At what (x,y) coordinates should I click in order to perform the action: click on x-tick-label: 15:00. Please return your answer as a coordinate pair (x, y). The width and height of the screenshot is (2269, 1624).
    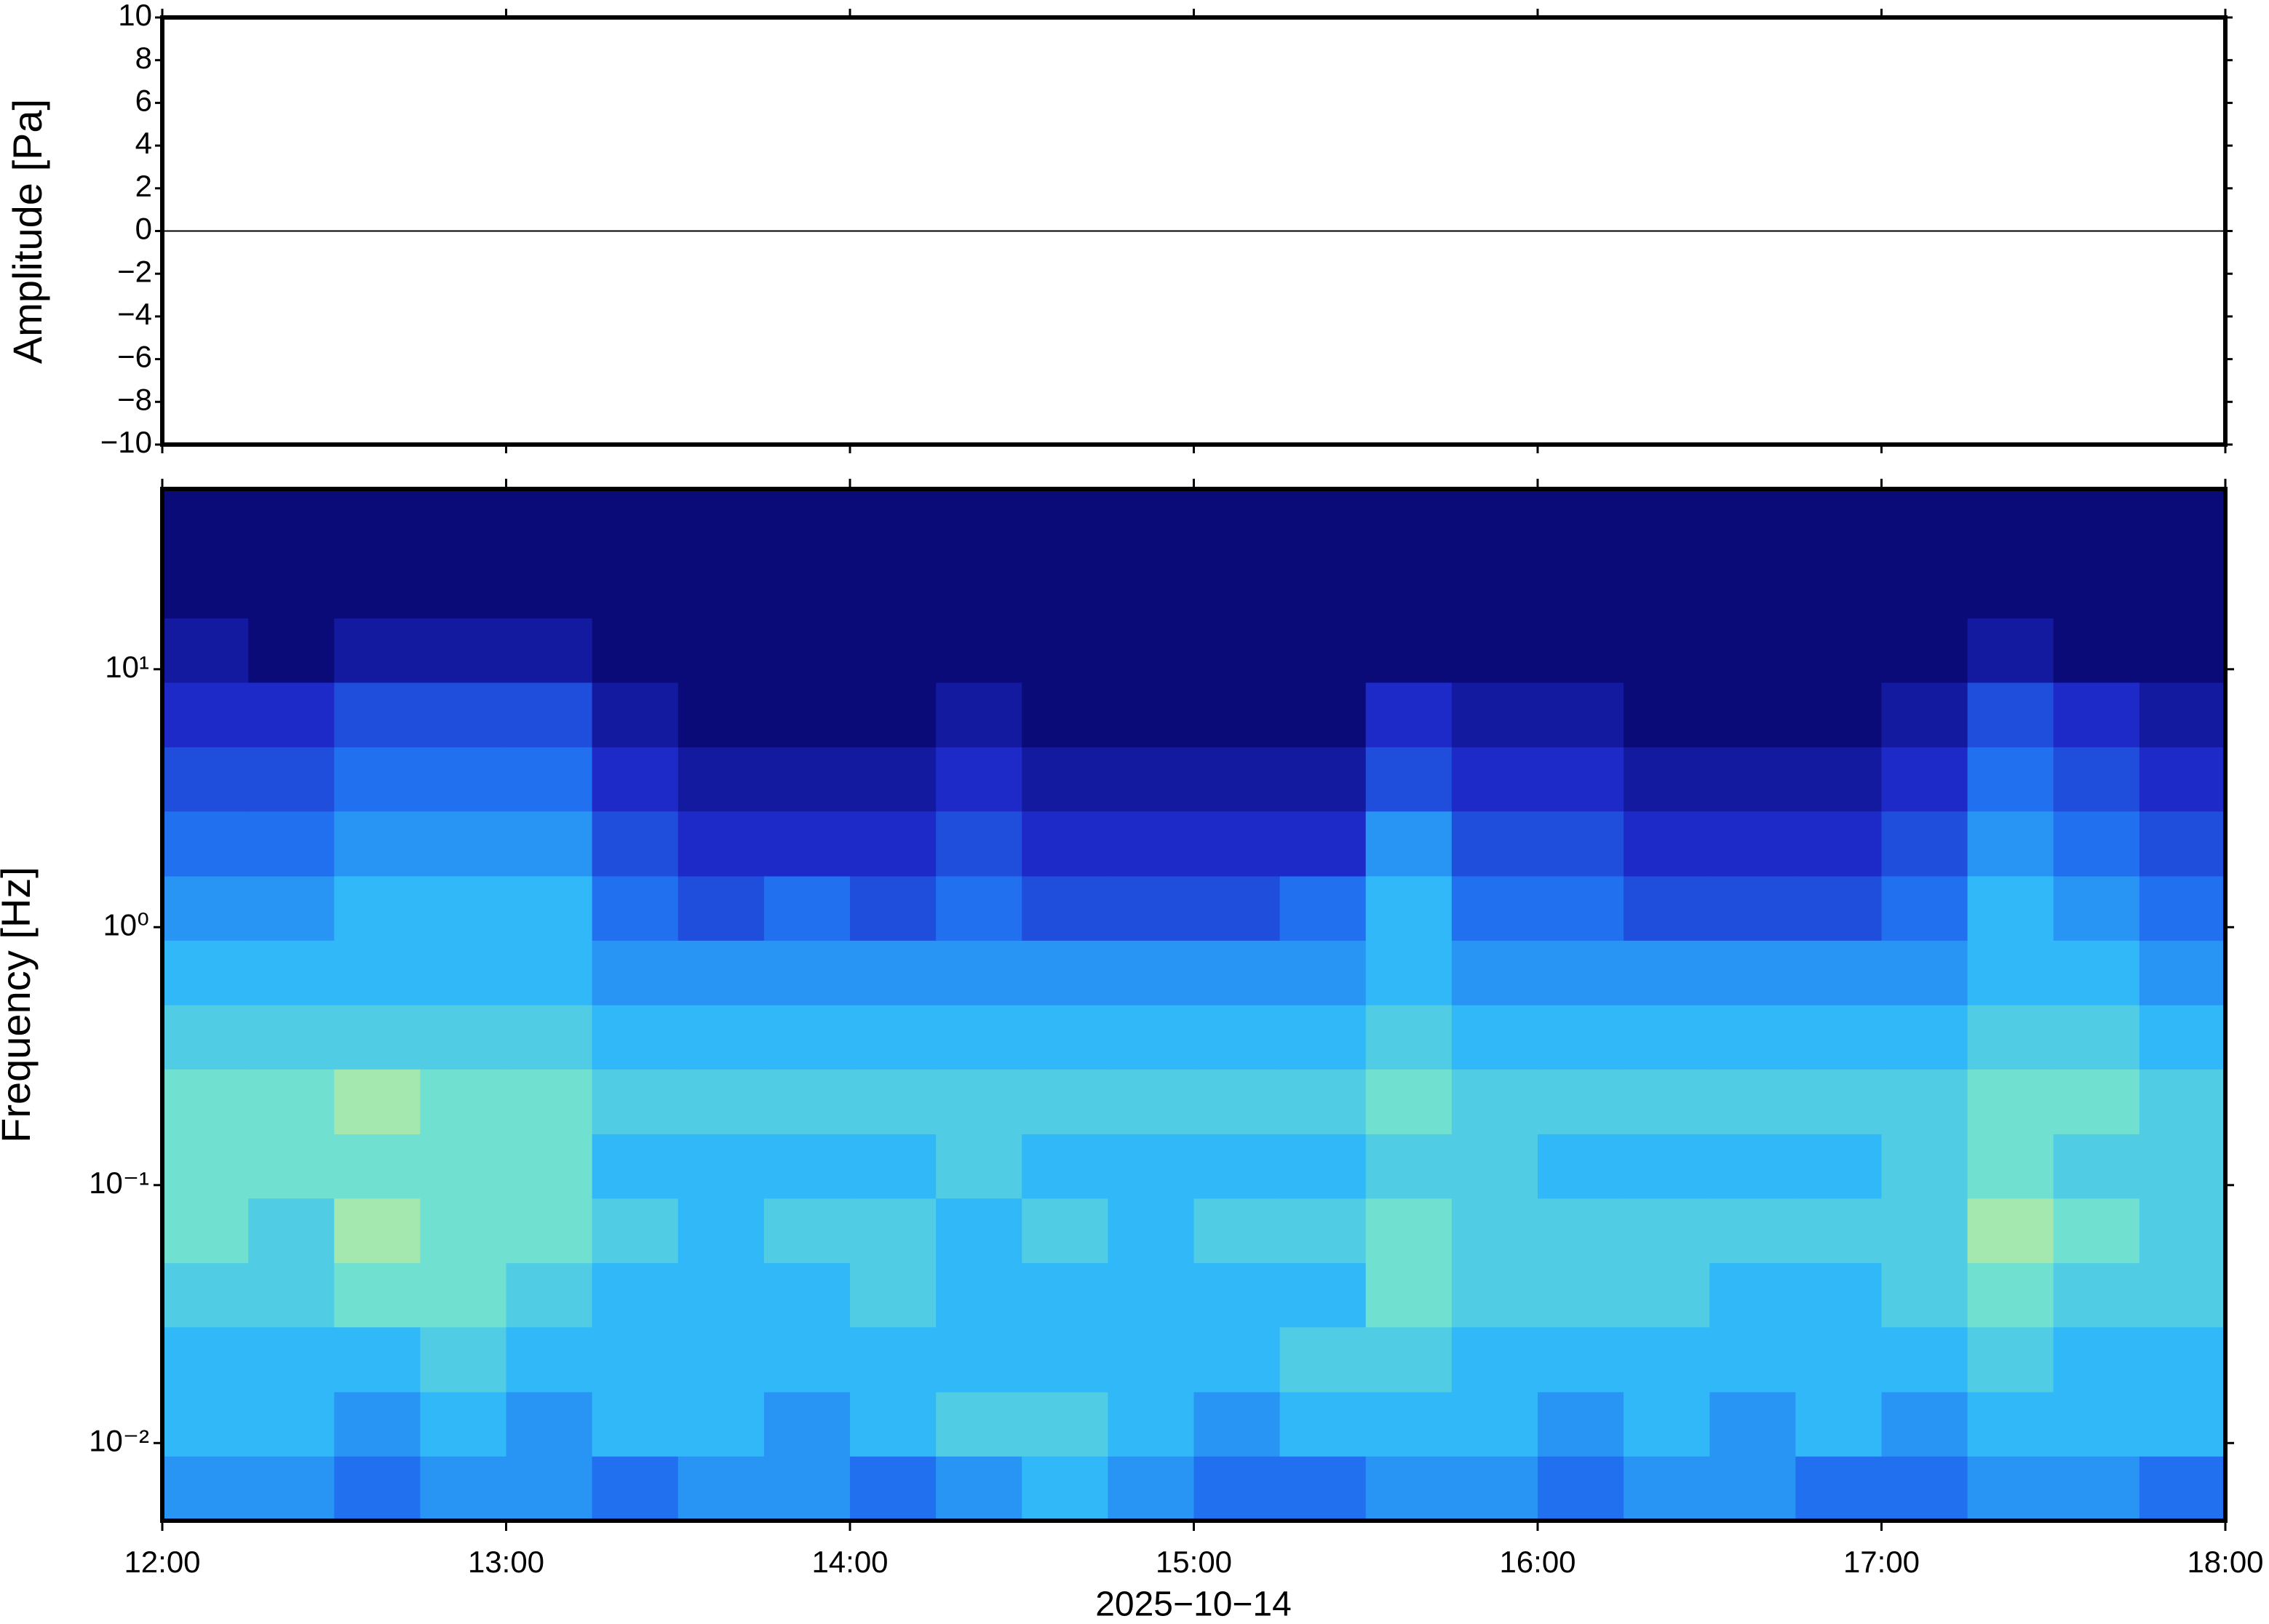
    Looking at the image, I should click on (1194, 1562).